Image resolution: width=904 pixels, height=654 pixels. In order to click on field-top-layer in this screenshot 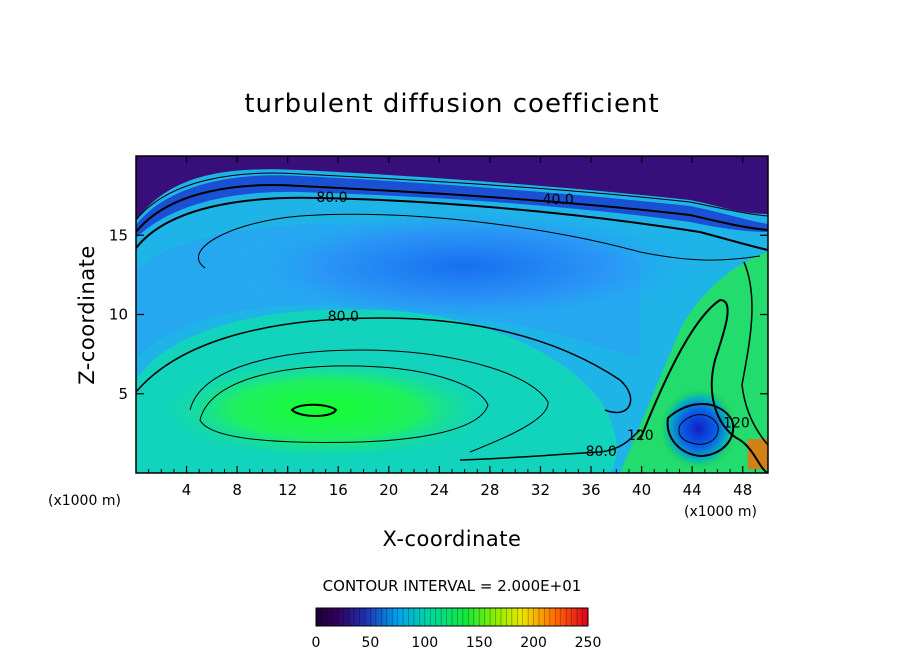, I will do `click(452, 188)`.